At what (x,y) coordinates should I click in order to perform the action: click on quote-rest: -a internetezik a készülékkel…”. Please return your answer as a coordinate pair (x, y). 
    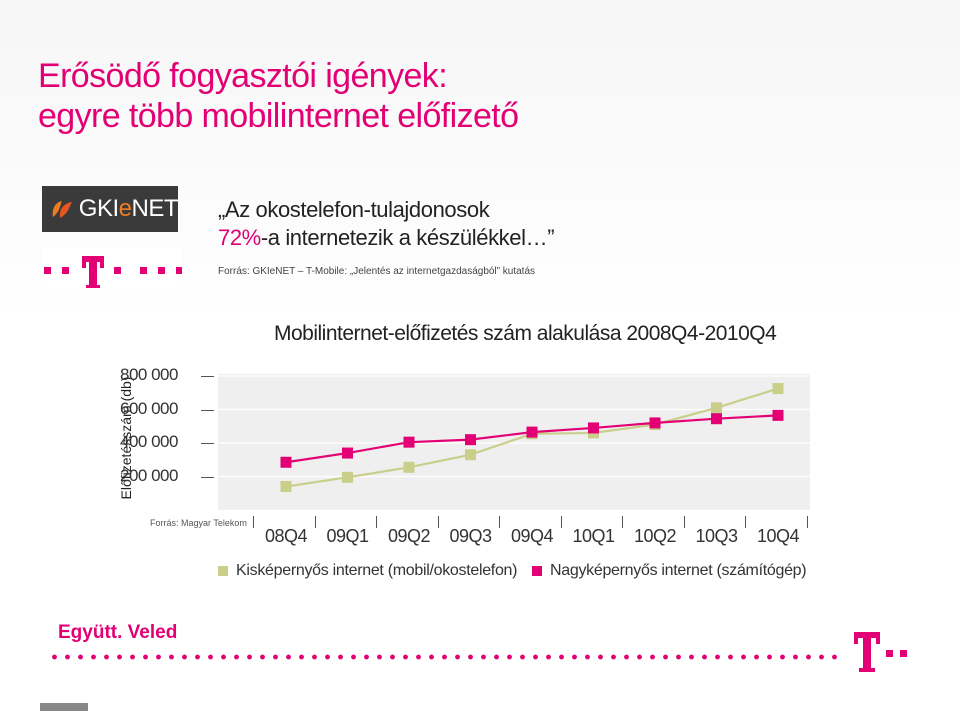
    Looking at the image, I should click on (407, 237).